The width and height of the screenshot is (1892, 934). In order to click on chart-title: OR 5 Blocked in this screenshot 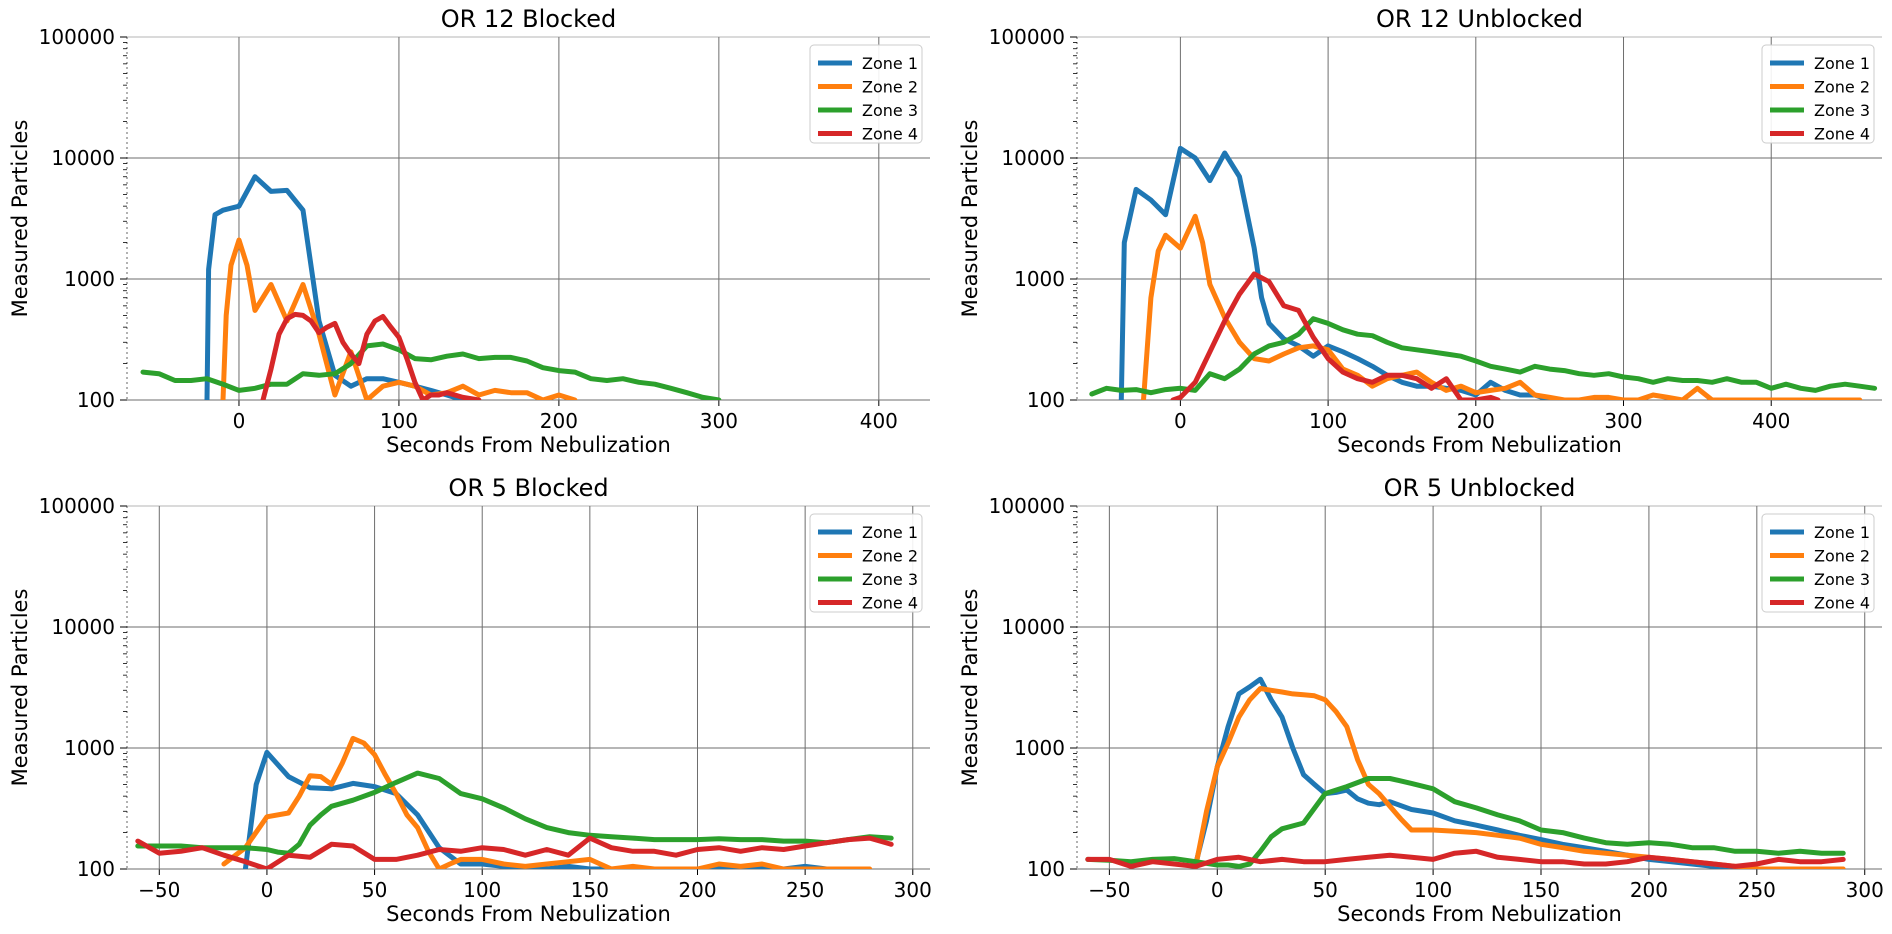, I will do `click(528, 488)`.